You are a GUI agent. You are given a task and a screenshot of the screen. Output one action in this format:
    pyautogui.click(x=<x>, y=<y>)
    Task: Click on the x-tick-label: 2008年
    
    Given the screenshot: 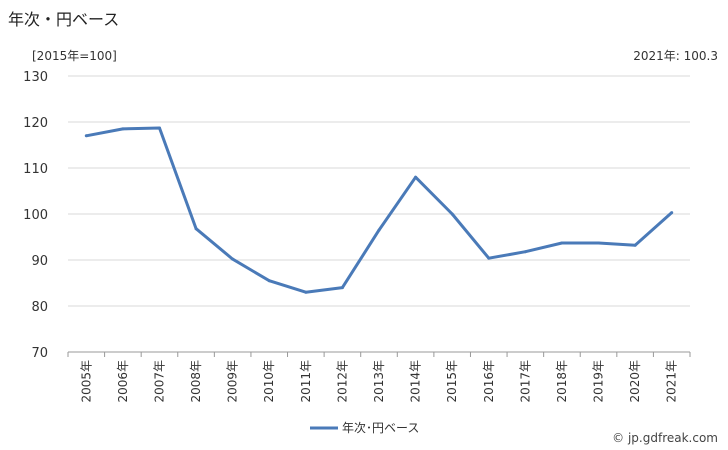 What is the action you would take?
    pyautogui.click(x=196, y=381)
    